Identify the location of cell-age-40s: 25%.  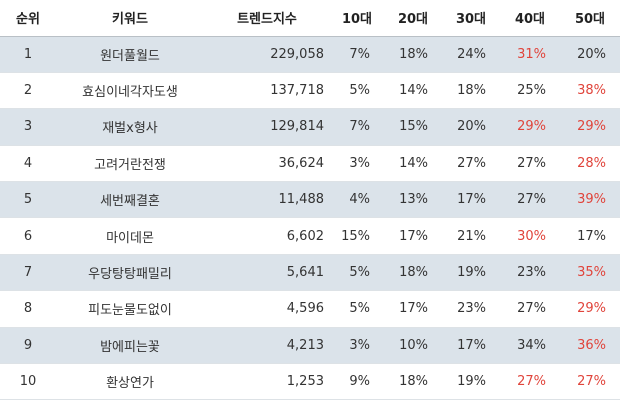
(531, 91).